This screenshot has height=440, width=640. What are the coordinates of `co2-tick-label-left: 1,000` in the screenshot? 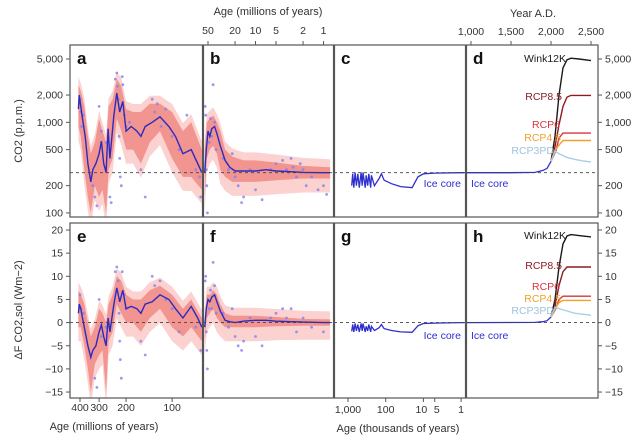 It's located at (50, 123).